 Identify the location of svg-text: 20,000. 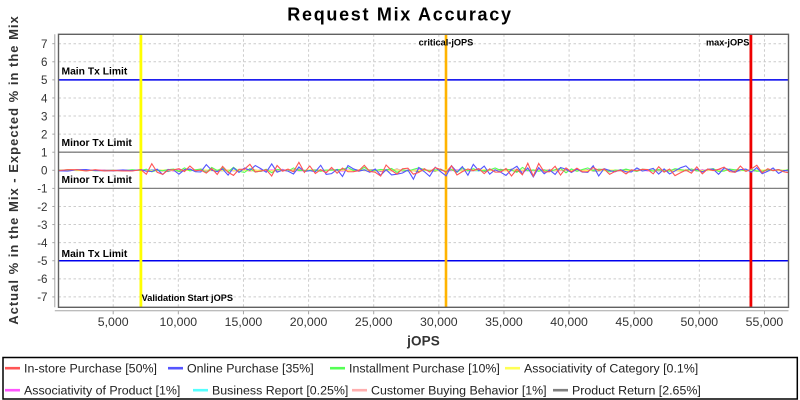
(309, 322).